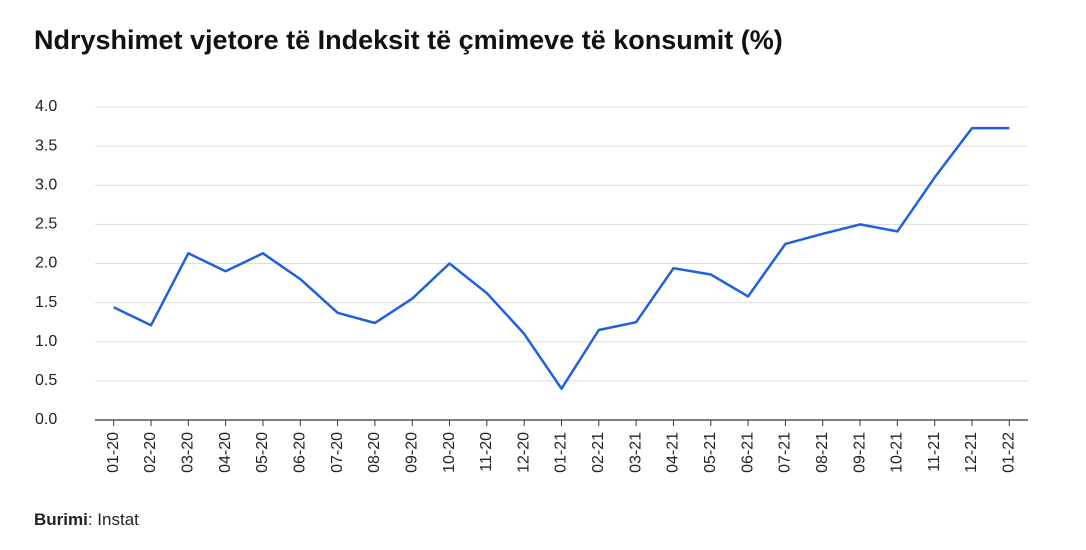  I want to click on x-tick-label: 10-20, so click(449, 452).